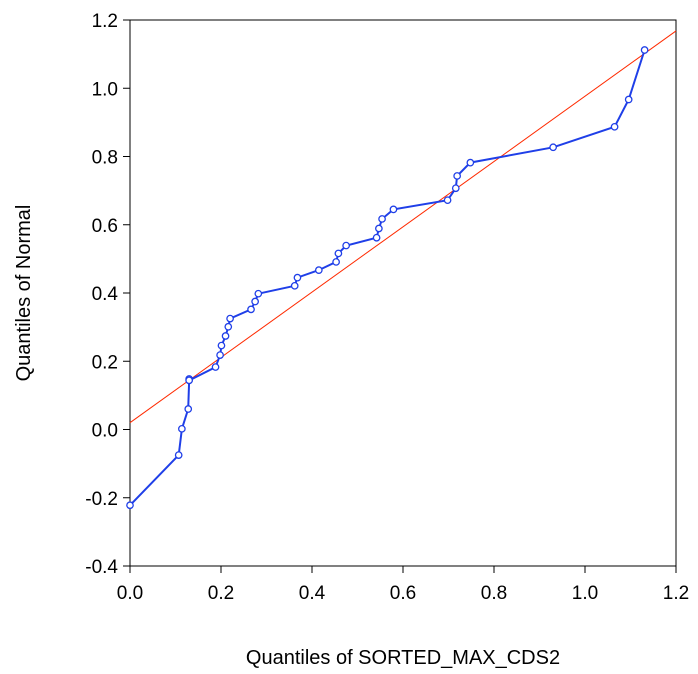 The image size is (698, 674). What do you see at coordinates (312, 593) in the screenshot?
I see `x-tick-label: 0.4` at bounding box center [312, 593].